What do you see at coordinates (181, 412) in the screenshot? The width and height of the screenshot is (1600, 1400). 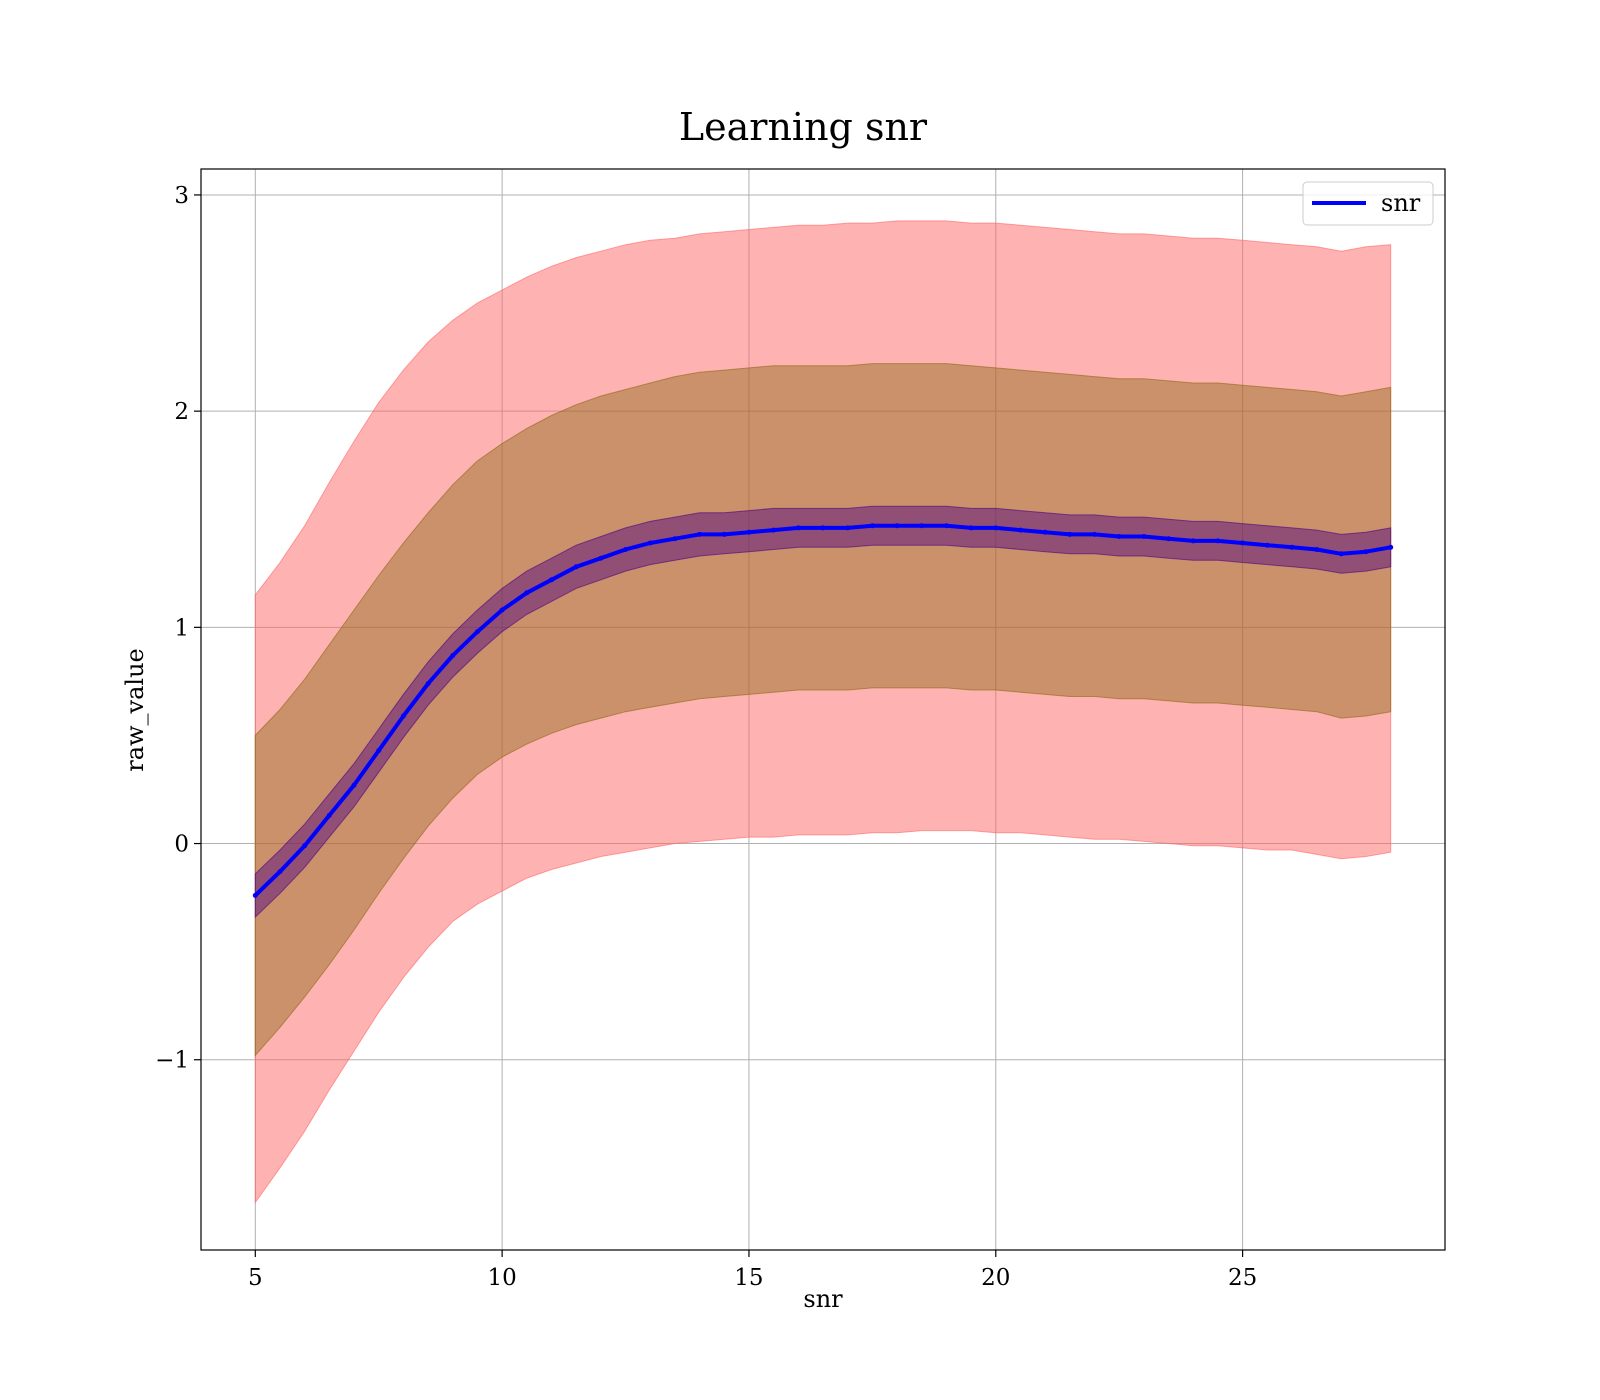 I see `y-tick-label-3: 2` at bounding box center [181, 412].